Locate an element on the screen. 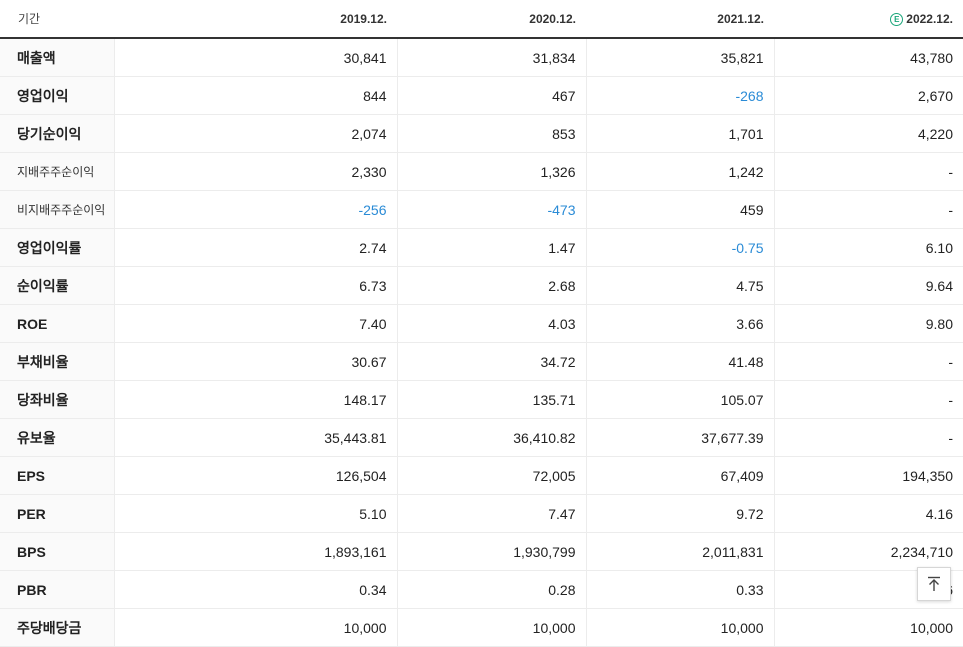 The width and height of the screenshot is (963, 647). value-cell: 72,005 is located at coordinates (491, 475).